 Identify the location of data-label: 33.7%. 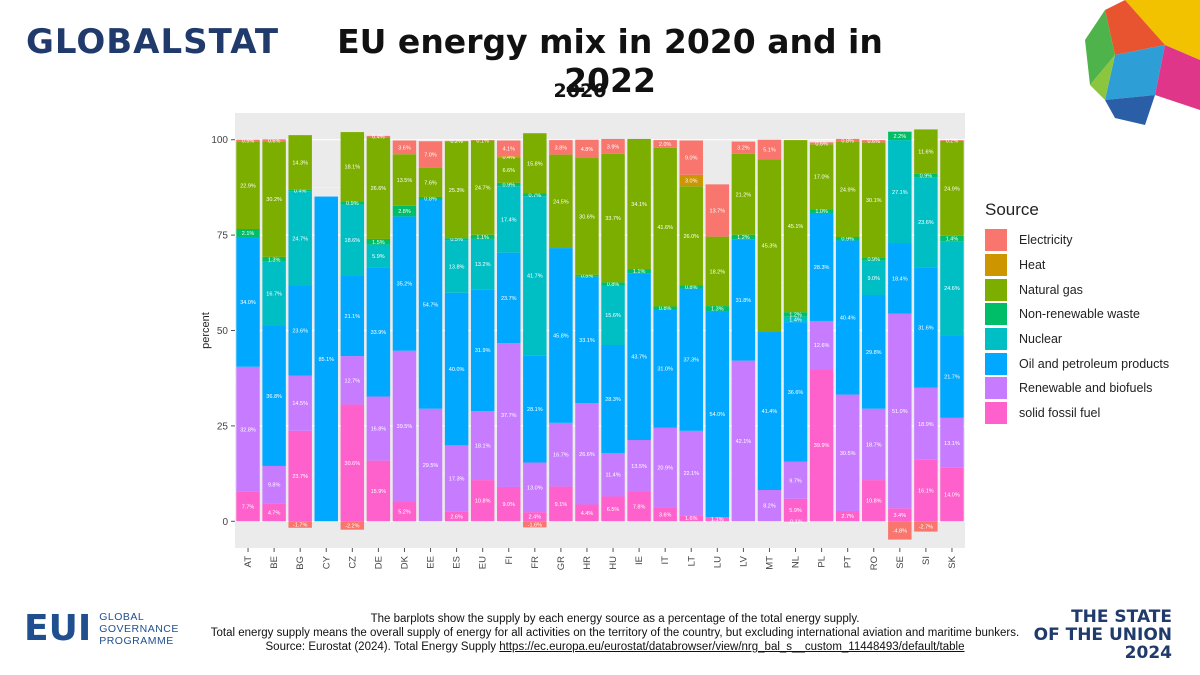
(613, 219).